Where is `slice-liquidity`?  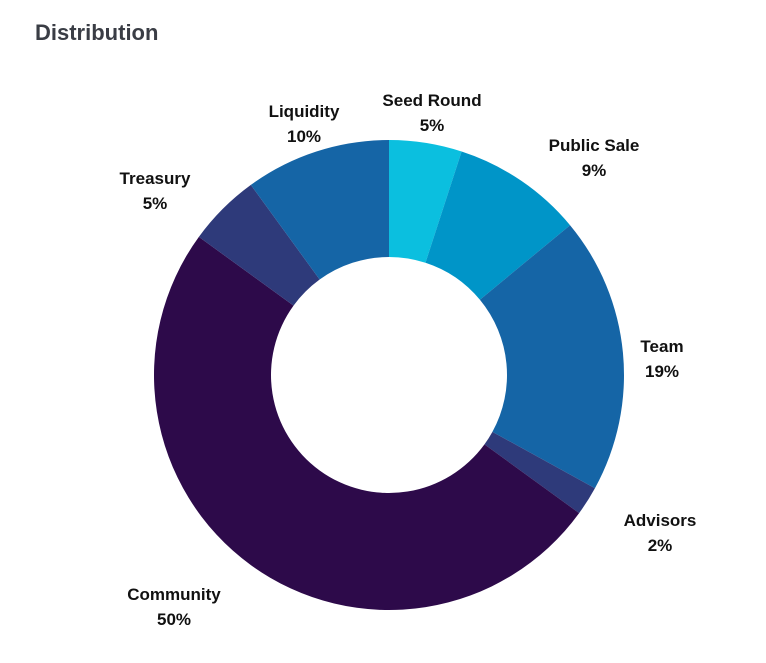 slice-liquidity is located at coordinates (319, 210).